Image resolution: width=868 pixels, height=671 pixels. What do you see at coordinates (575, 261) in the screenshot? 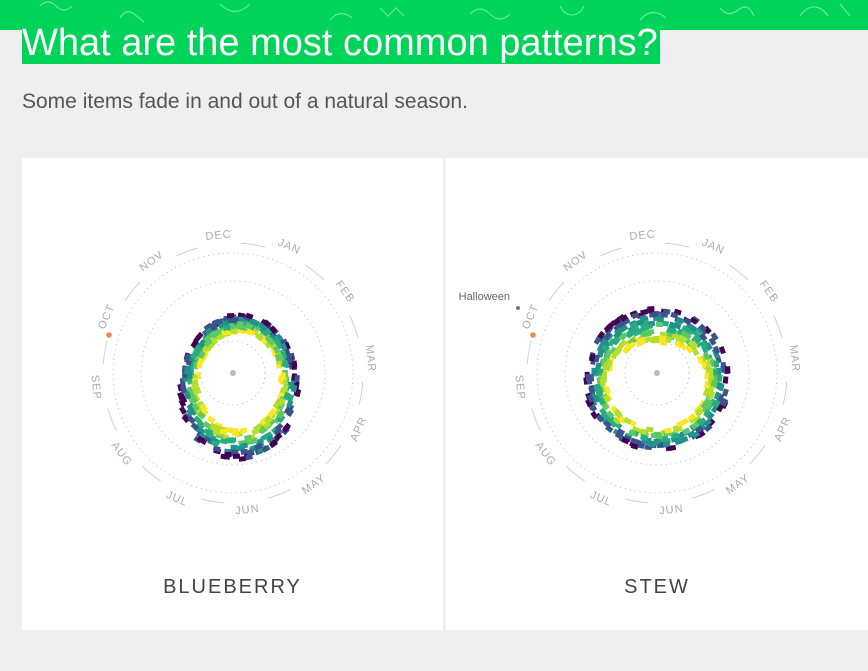
I see `month-tick-label: NOV` at bounding box center [575, 261].